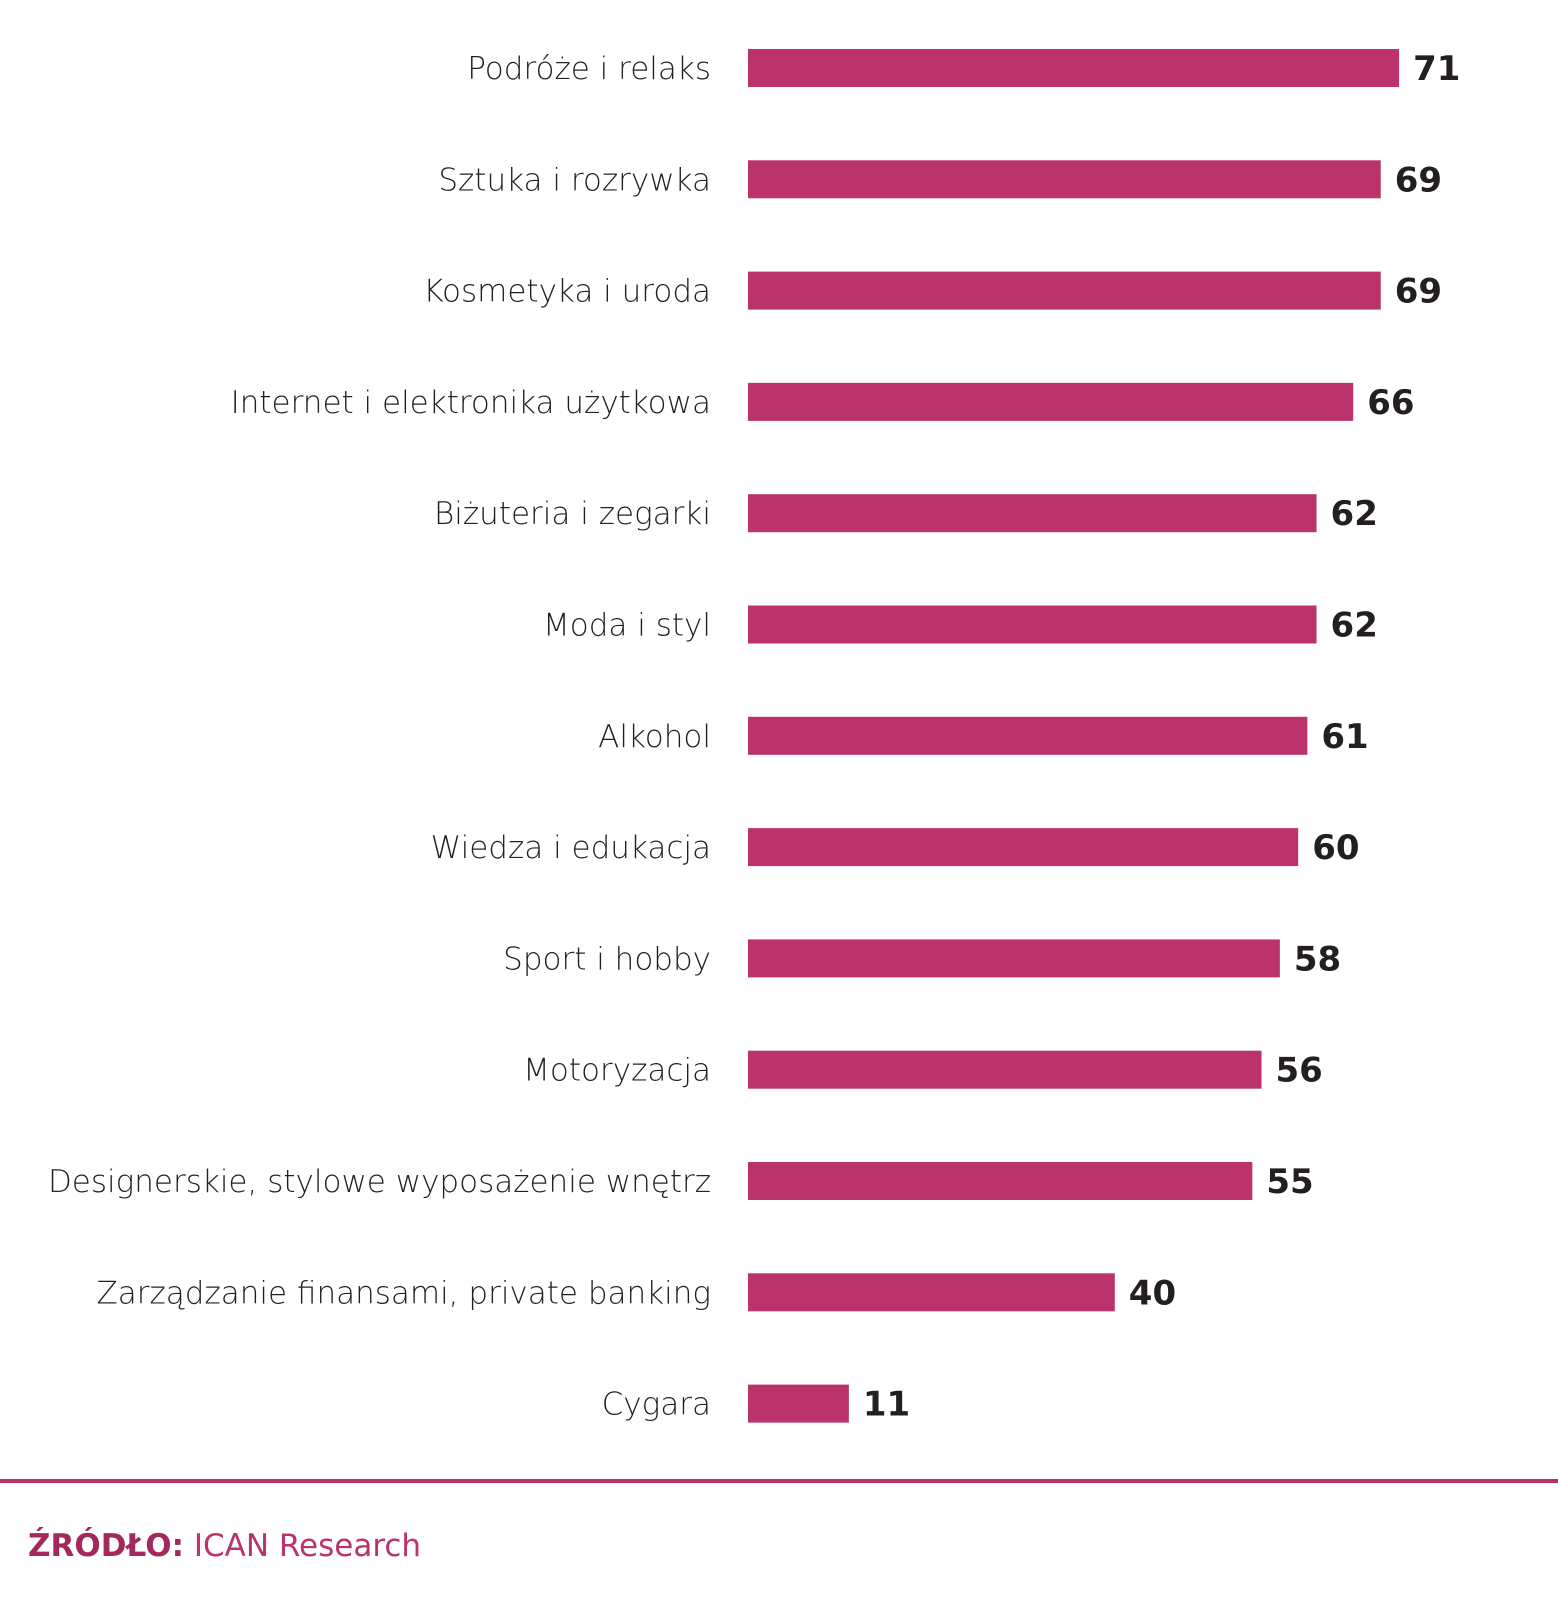  Describe the element at coordinates (1317, 959) in the screenshot. I see `value-label: 58` at that location.